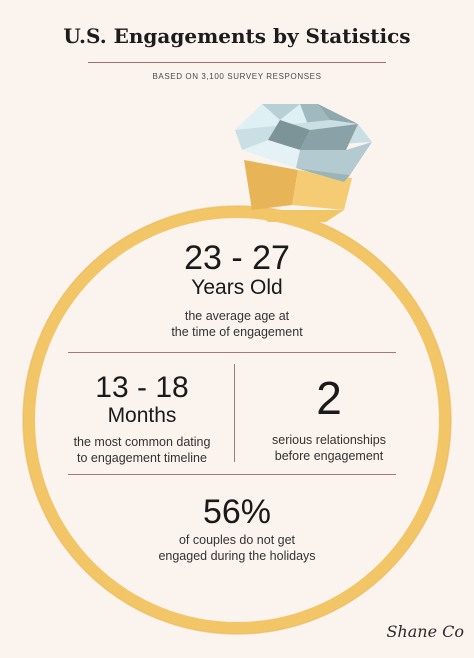 The width and height of the screenshot is (474, 658). What do you see at coordinates (237, 76) in the screenshot?
I see `page-subtitle: BASED ON 3,100 SURVEY RESPONSES` at bounding box center [237, 76].